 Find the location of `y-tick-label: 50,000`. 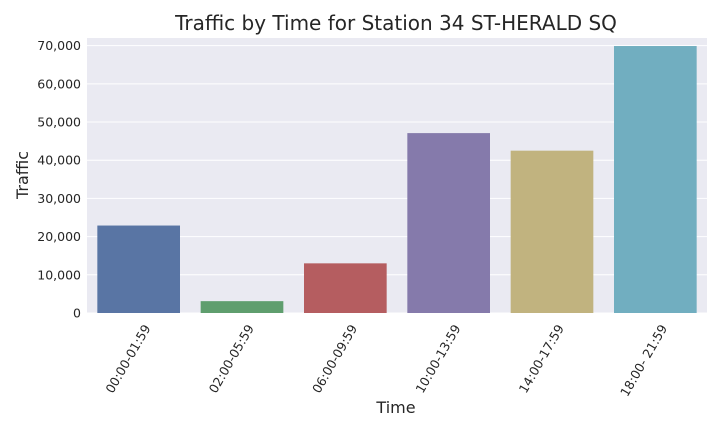

y-tick-label: 50,000 is located at coordinates (59, 122).